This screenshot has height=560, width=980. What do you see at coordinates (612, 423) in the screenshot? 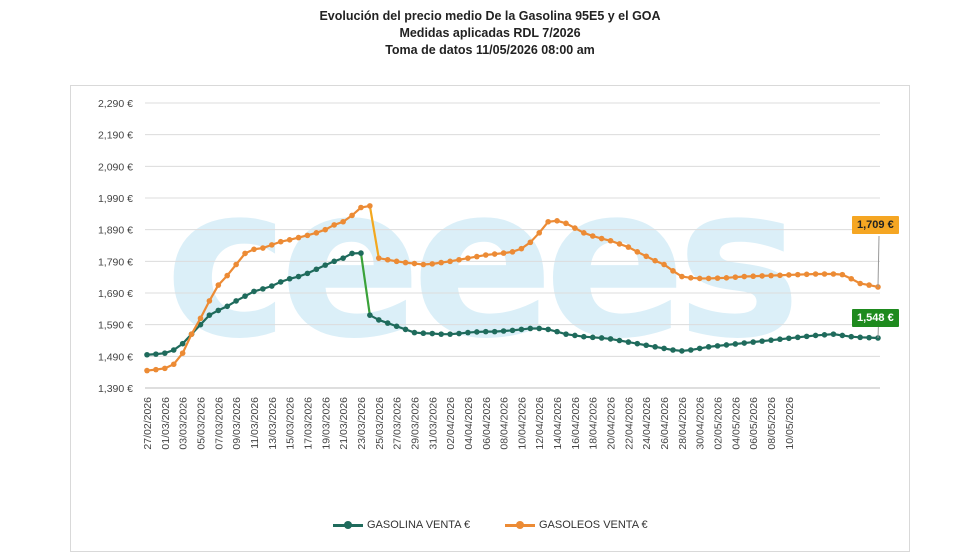
I see `x-tick-label: 20/04/2026` at bounding box center [612, 423].